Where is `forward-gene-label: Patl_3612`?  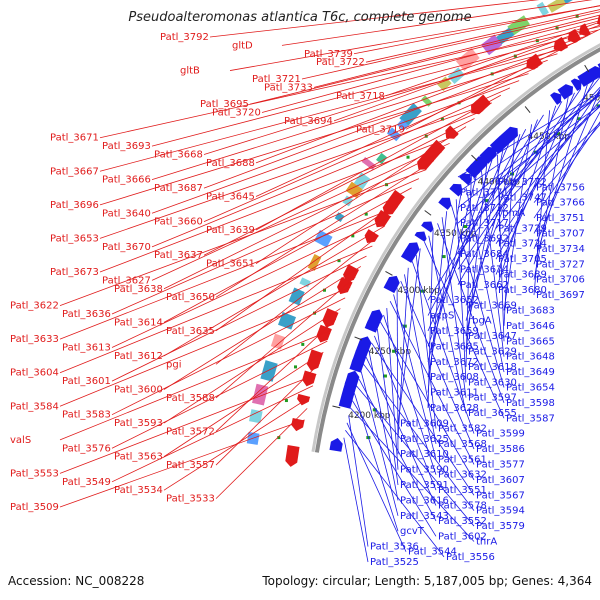
forward-gene-label: Patl_3612 is located at coordinates (138, 356).